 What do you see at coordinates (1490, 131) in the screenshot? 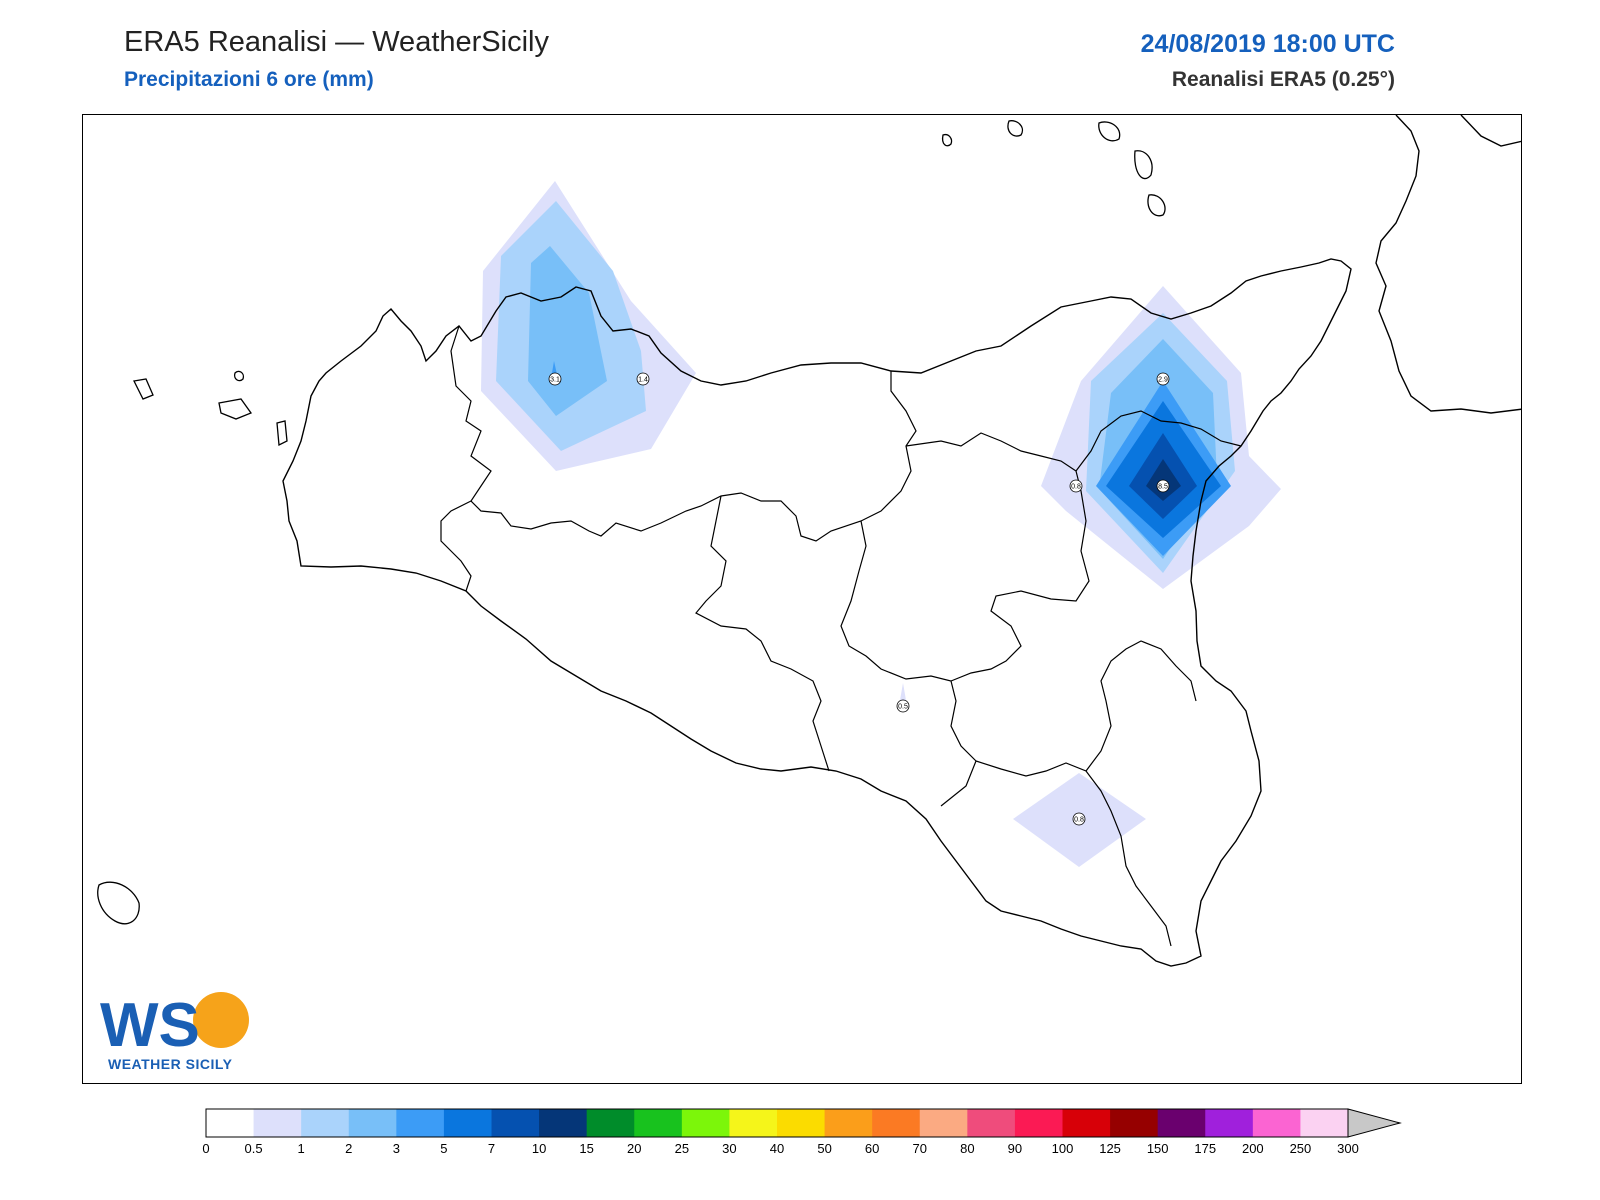
I see `calabria-inner` at bounding box center [1490, 131].